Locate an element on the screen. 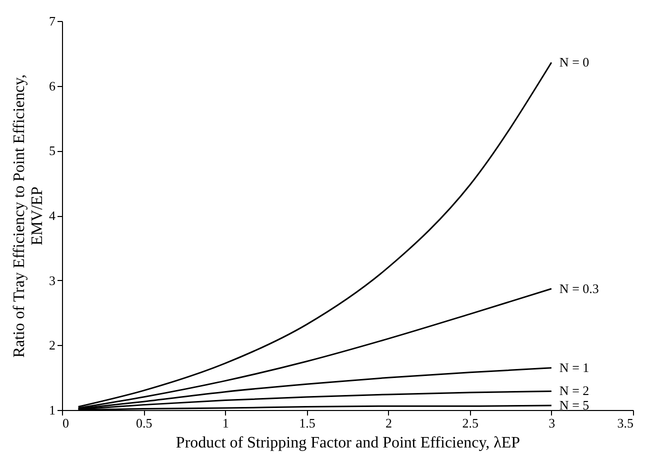 The height and width of the screenshot is (460, 649). x-tick-label: 2 is located at coordinates (389, 423).